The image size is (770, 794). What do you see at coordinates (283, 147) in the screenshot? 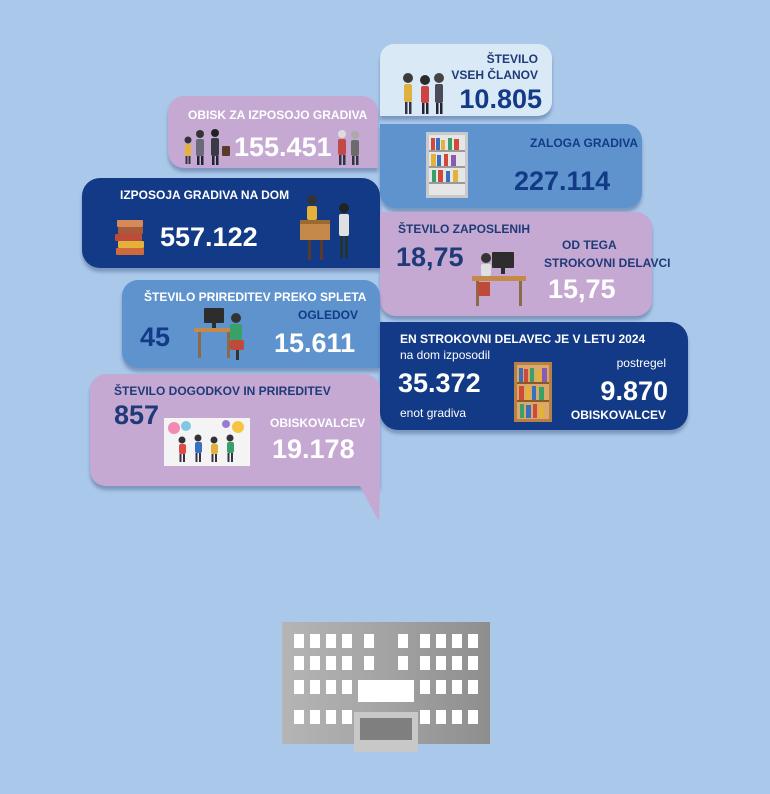
I see `visits-value: 155.451` at bounding box center [283, 147].